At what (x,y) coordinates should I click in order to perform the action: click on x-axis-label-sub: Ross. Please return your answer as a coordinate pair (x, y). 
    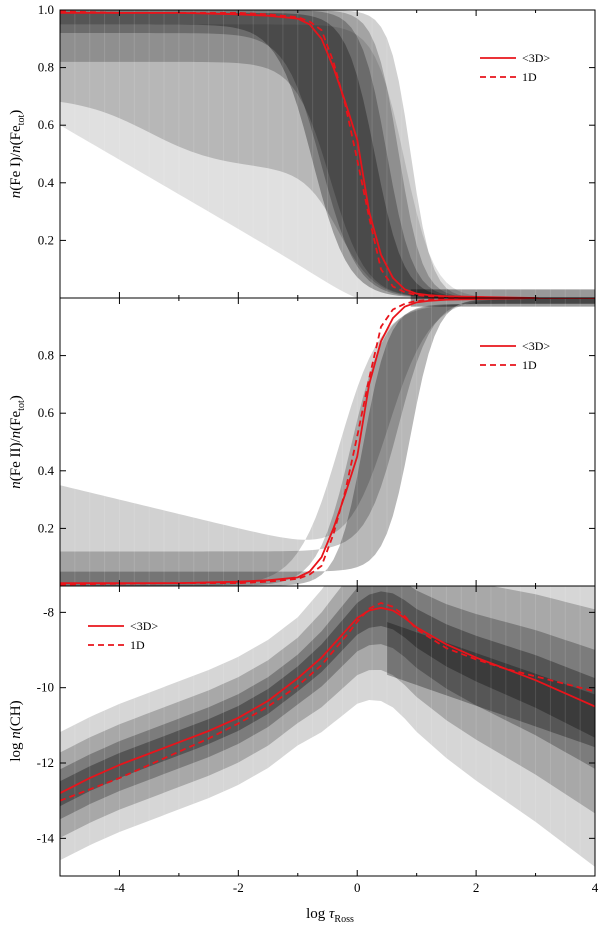
    Looking at the image, I should click on (344, 919).